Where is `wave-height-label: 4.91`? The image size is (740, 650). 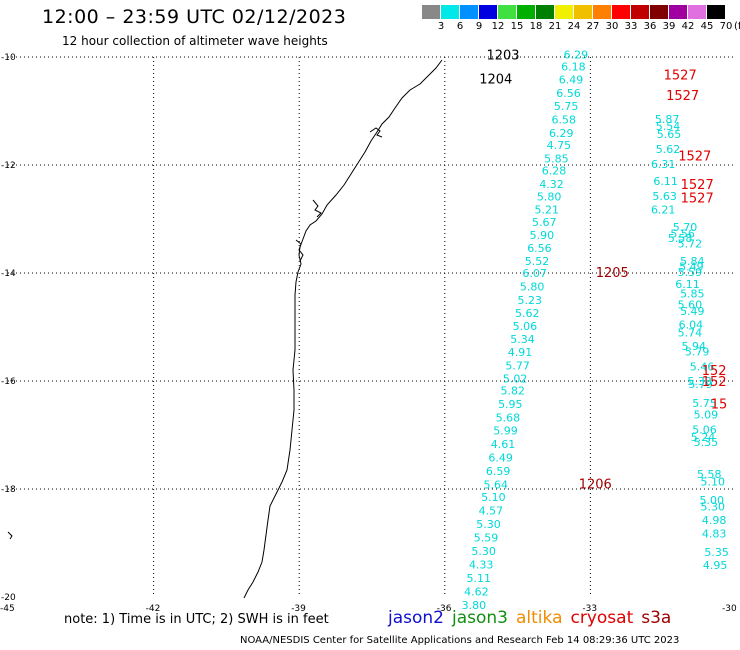
wave-height-label: 4.91 is located at coordinates (520, 352).